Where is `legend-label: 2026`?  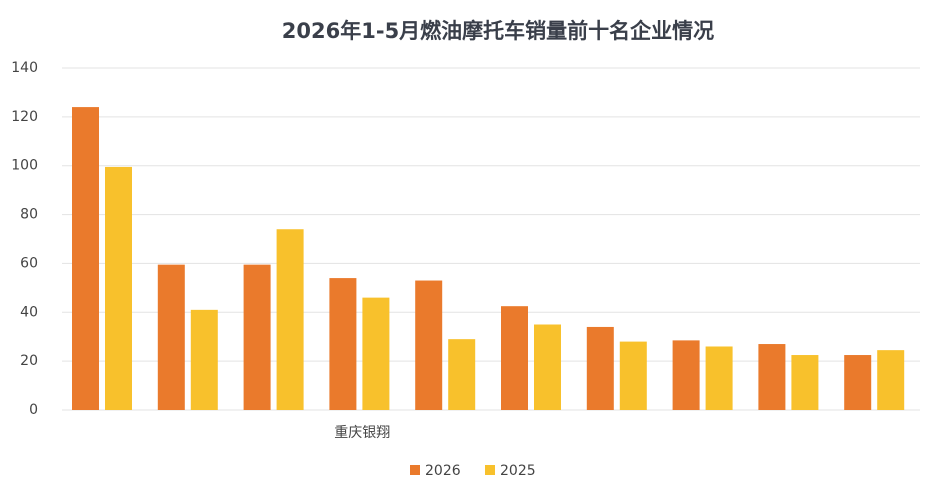
legend-label: 2026 is located at coordinates (443, 471).